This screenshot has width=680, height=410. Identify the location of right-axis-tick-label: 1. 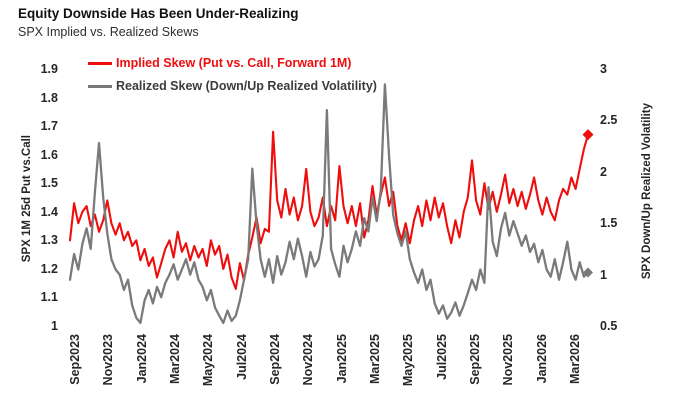
(603, 274).